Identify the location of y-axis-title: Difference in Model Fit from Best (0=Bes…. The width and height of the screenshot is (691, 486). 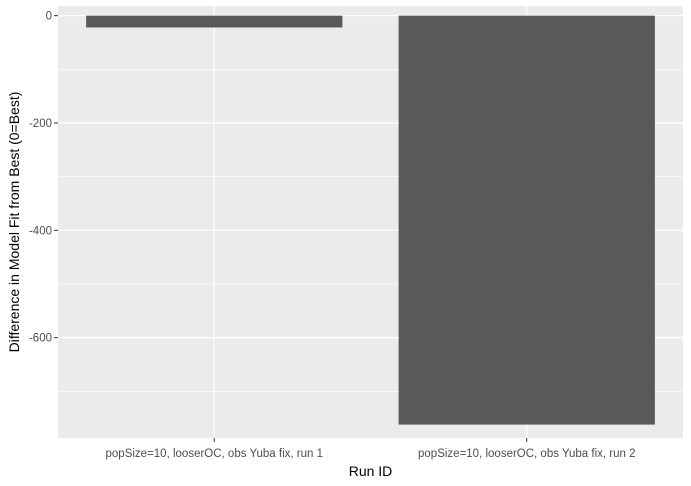
(14, 222).